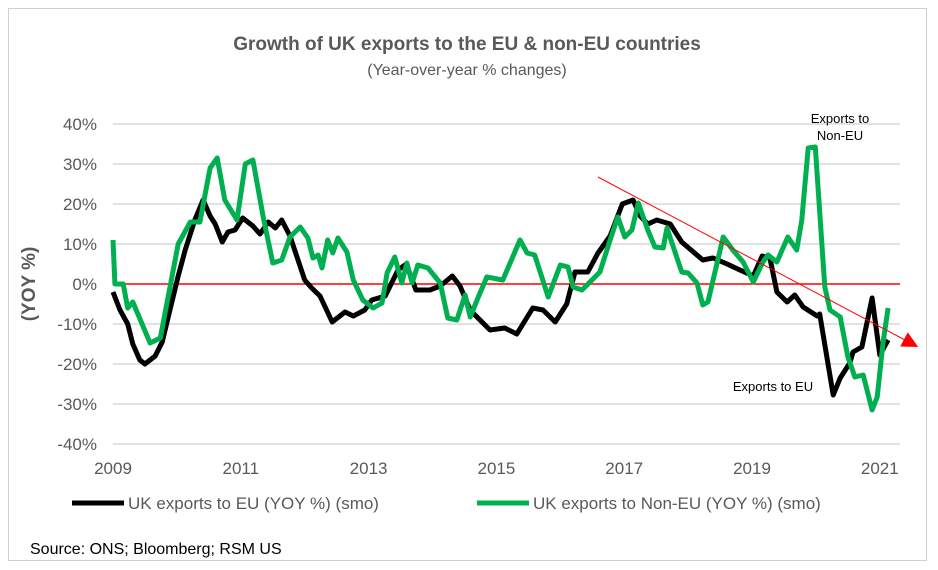 The image size is (938, 570). Describe the element at coordinates (77, 364) in the screenshot. I see `y-tick-label: -20%` at that location.